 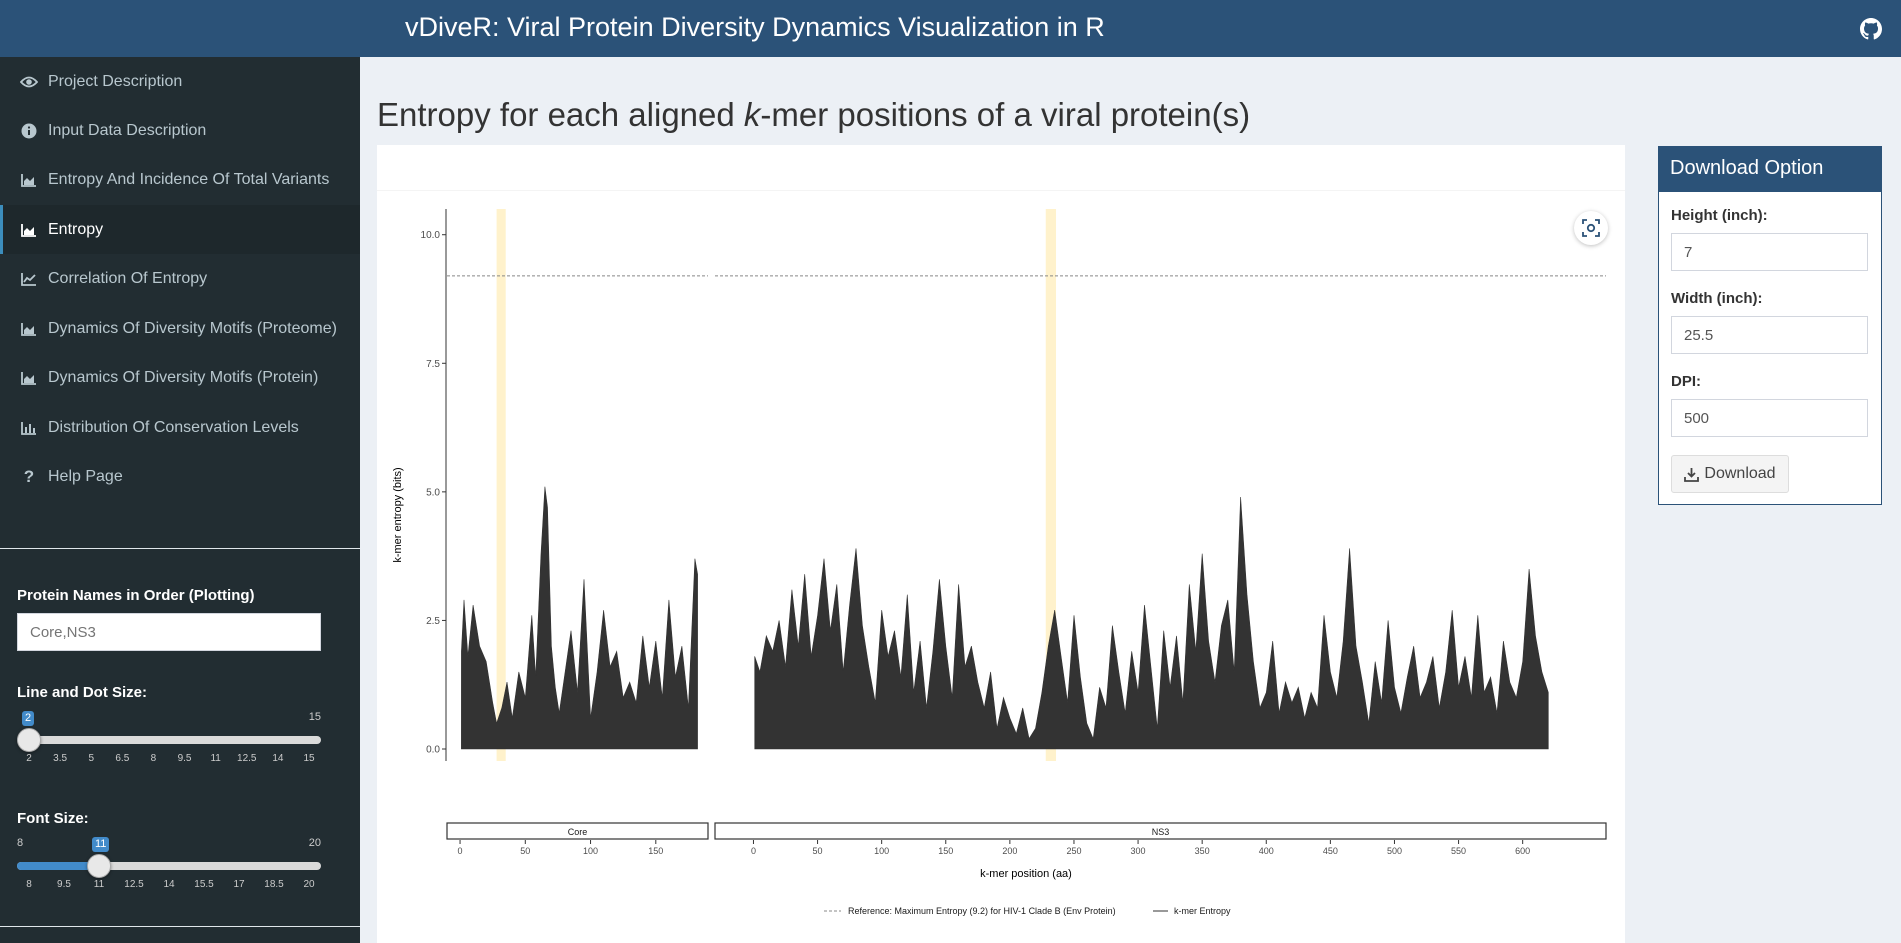 What do you see at coordinates (1202, 851) in the screenshot?
I see `x-tick-label: 350` at bounding box center [1202, 851].